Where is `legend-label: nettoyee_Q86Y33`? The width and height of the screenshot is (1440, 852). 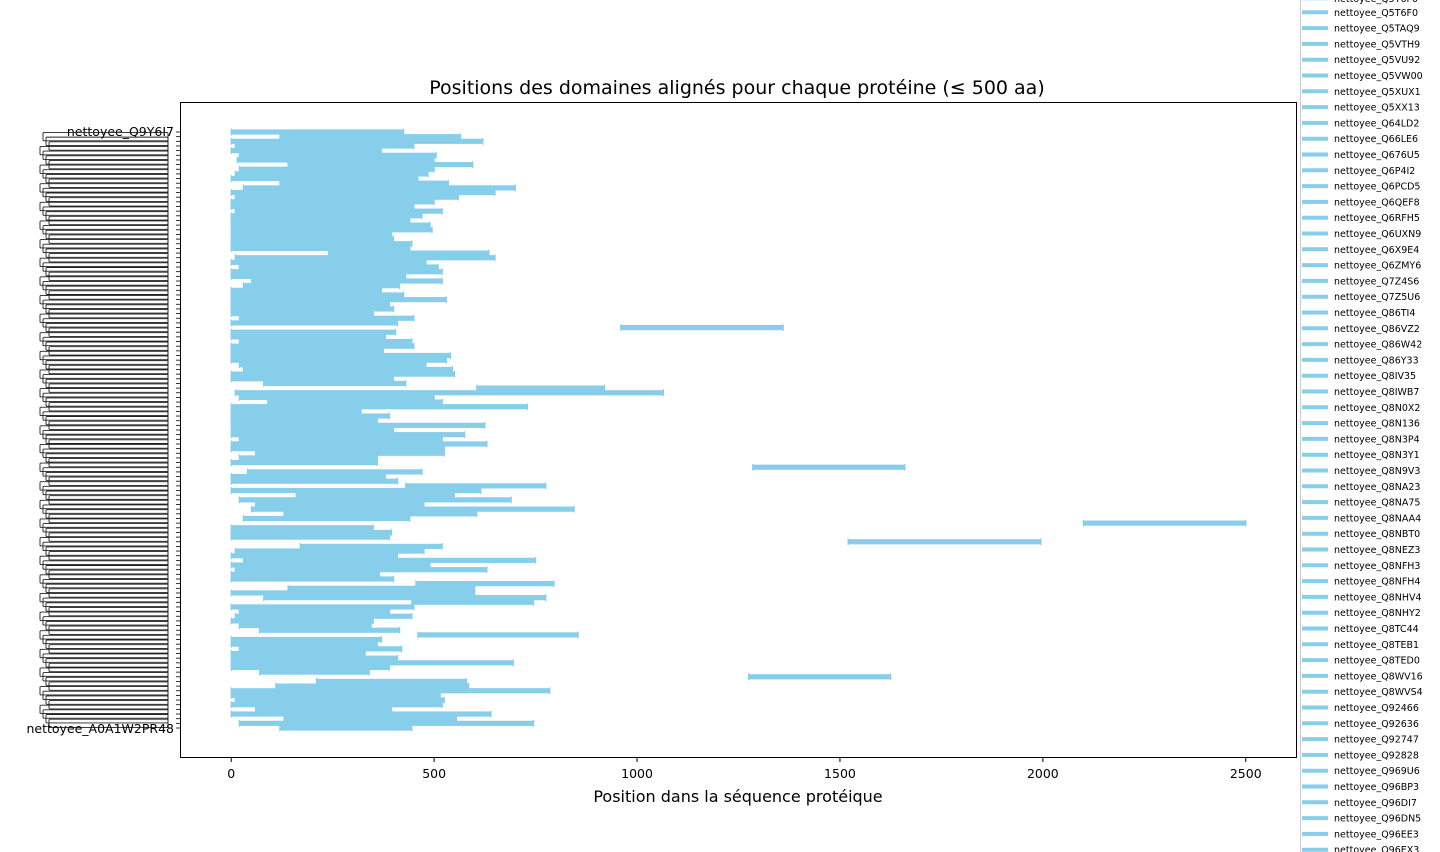 legend-label: nettoyee_Q86Y33 is located at coordinates (1376, 360).